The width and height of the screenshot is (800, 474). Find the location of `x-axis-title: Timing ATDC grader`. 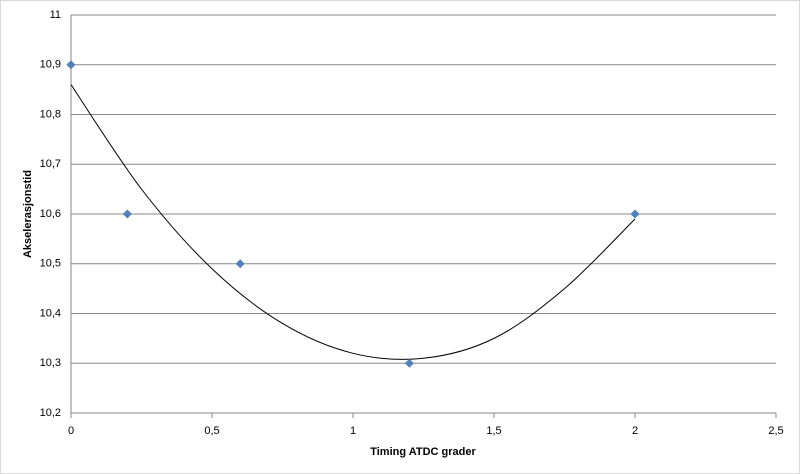

x-axis-title: Timing ATDC grader is located at coordinates (423, 452).